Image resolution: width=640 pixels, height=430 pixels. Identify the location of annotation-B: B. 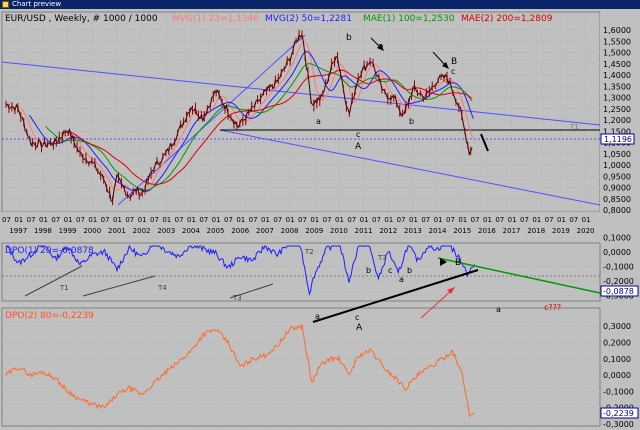
(454, 62).